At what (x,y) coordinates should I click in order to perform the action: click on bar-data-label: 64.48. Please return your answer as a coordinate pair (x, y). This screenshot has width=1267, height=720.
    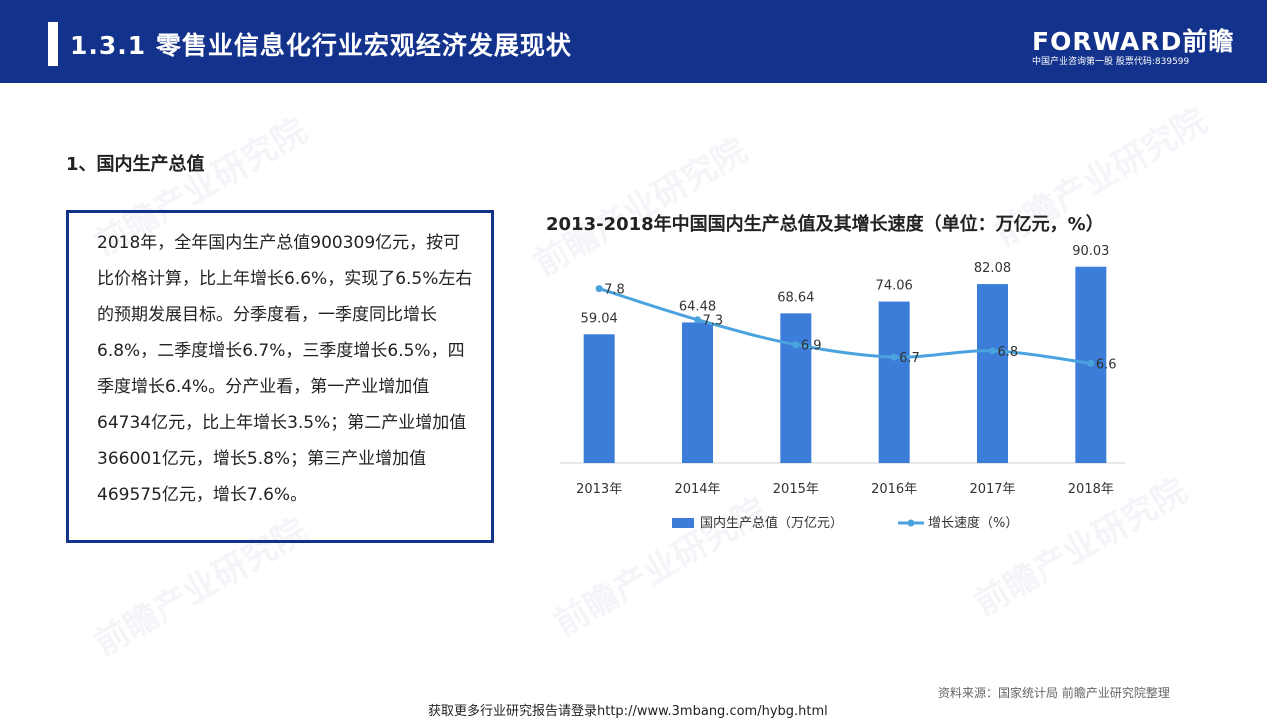
    Looking at the image, I should click on (697, 306).